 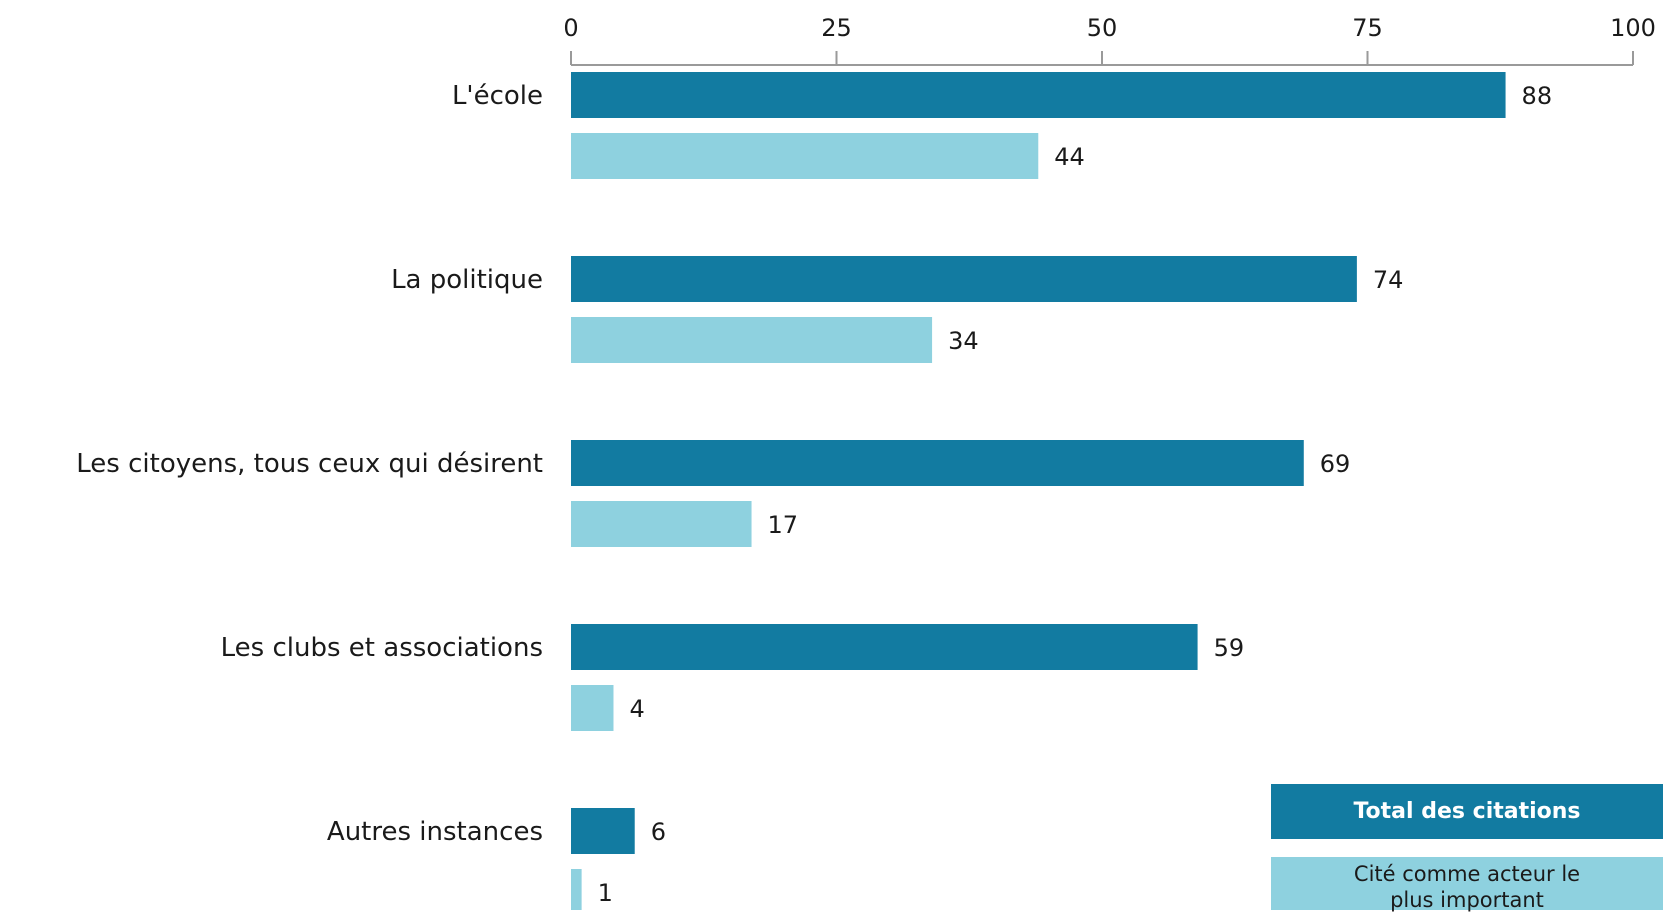 What do you see at coordinates (309, 464) in the screenshot?
I see `category-label: Les citoyens, tous ceux qui désirent` at bounding box center [309, 464].